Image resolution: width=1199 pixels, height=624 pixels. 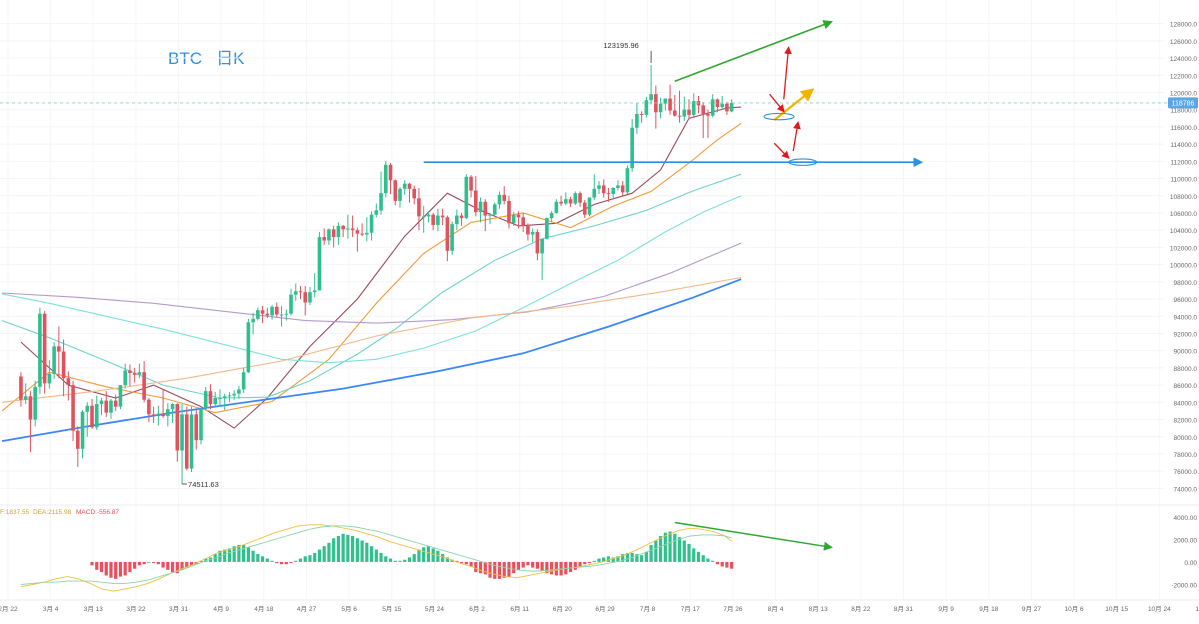 What do you see at coordinates (1186, 518) in the screenshot?
I see `macd-tick-label: 4000.00` at bounding box center [1186, 518].